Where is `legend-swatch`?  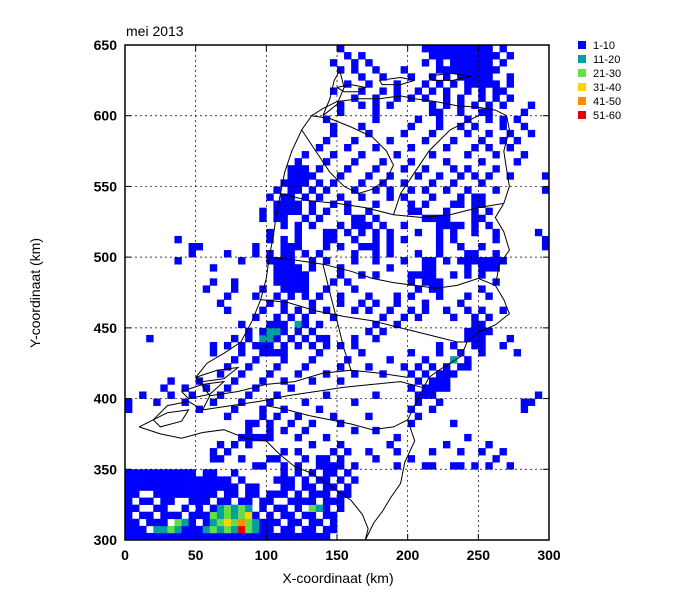
legend-swatch is located at coordinates (582, 87).